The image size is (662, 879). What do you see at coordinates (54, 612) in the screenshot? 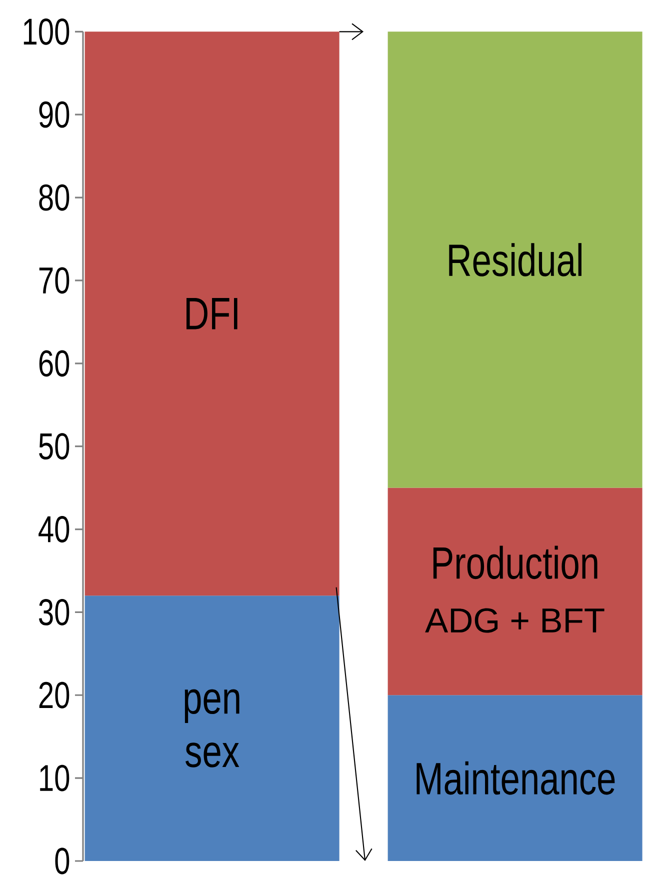
I see `y-tick-label: 30` at bounding box center [54, 612].